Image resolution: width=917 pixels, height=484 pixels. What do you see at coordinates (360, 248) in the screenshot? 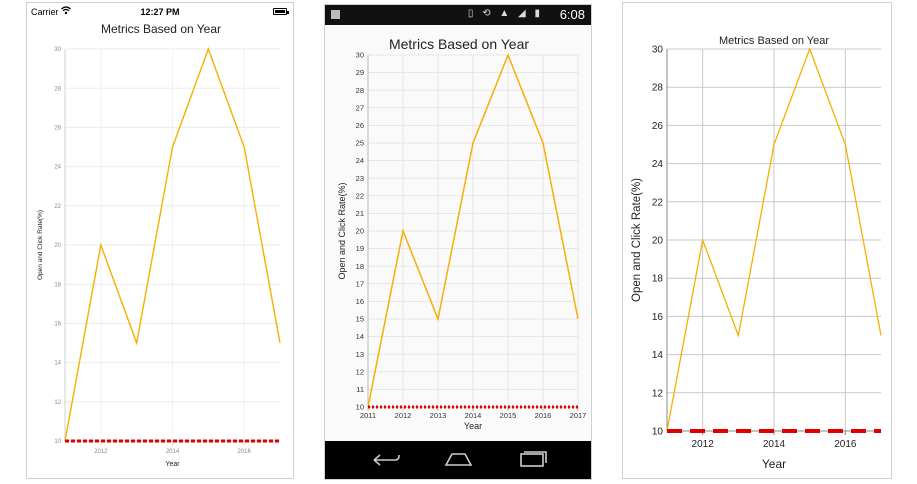
I see `y-tick-label: 19` at bounding box center [360, 248].